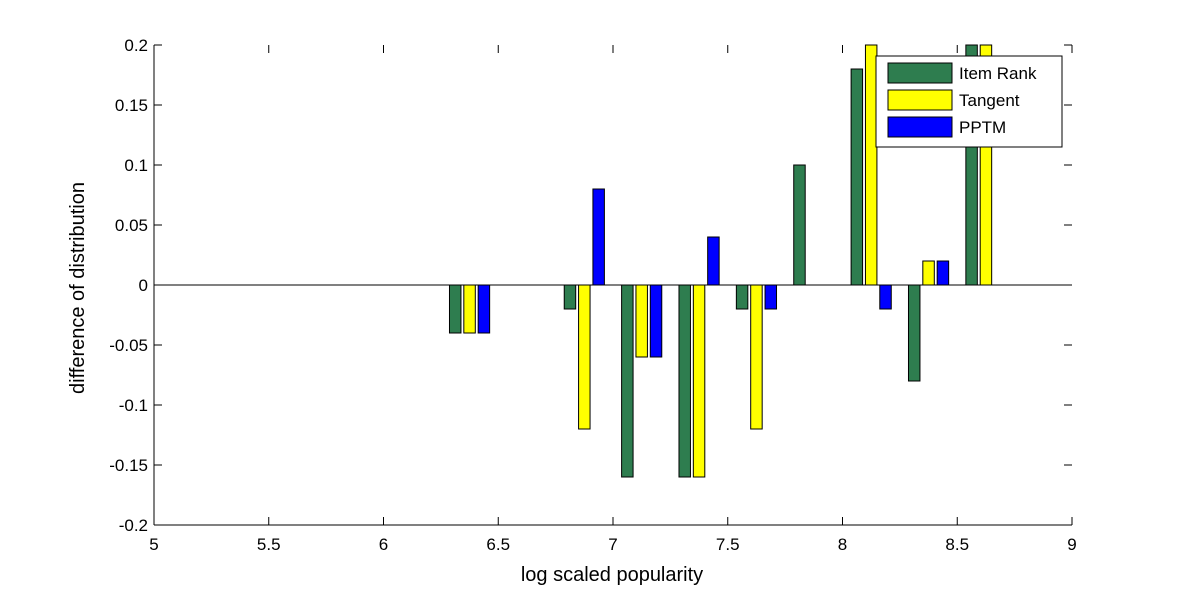 Image resolution: width=1183 pixels, height=591 pixels. What do you see at coordinates (133, 405) in the screenshot?
I see `y-tick-label: -0.1` at bounding box center [133, 405].